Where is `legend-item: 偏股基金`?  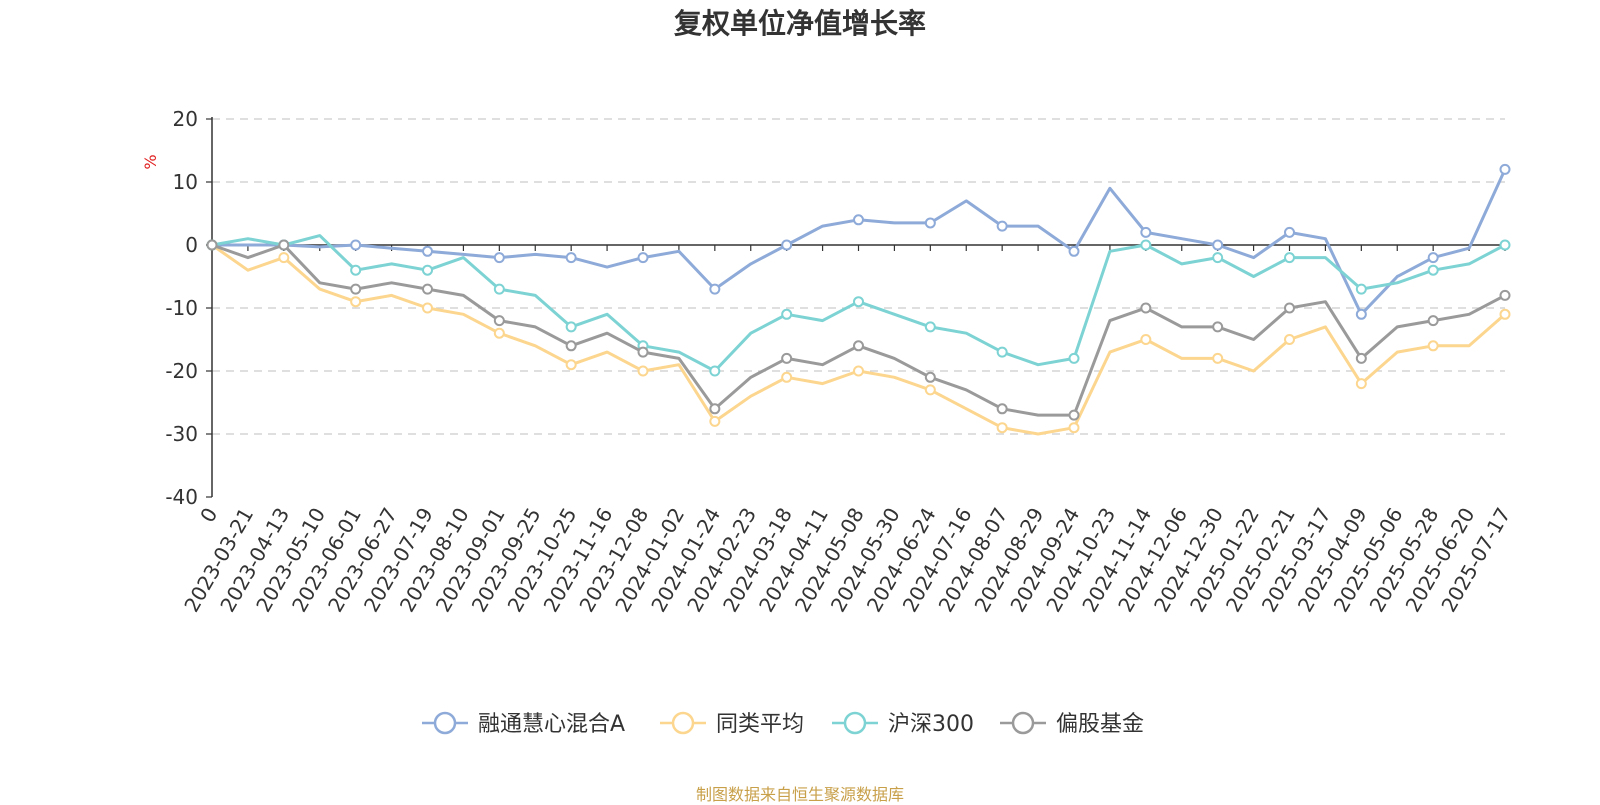
legend-item: 偏股基金 is located at coordinates (1072, 724).